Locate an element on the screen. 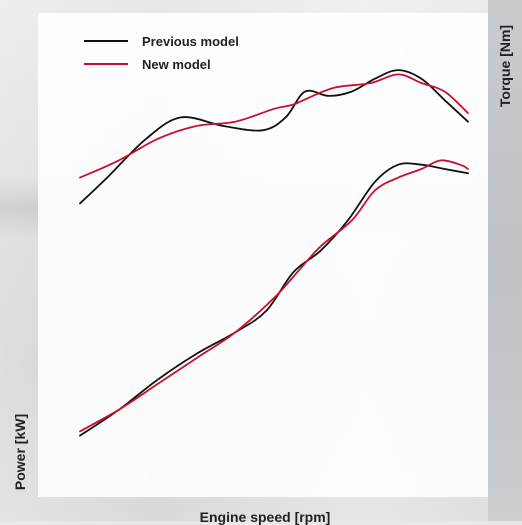 This screenshot has height=525, width=522. legend-swatch-previous-model is located at coordinates (106, 41).